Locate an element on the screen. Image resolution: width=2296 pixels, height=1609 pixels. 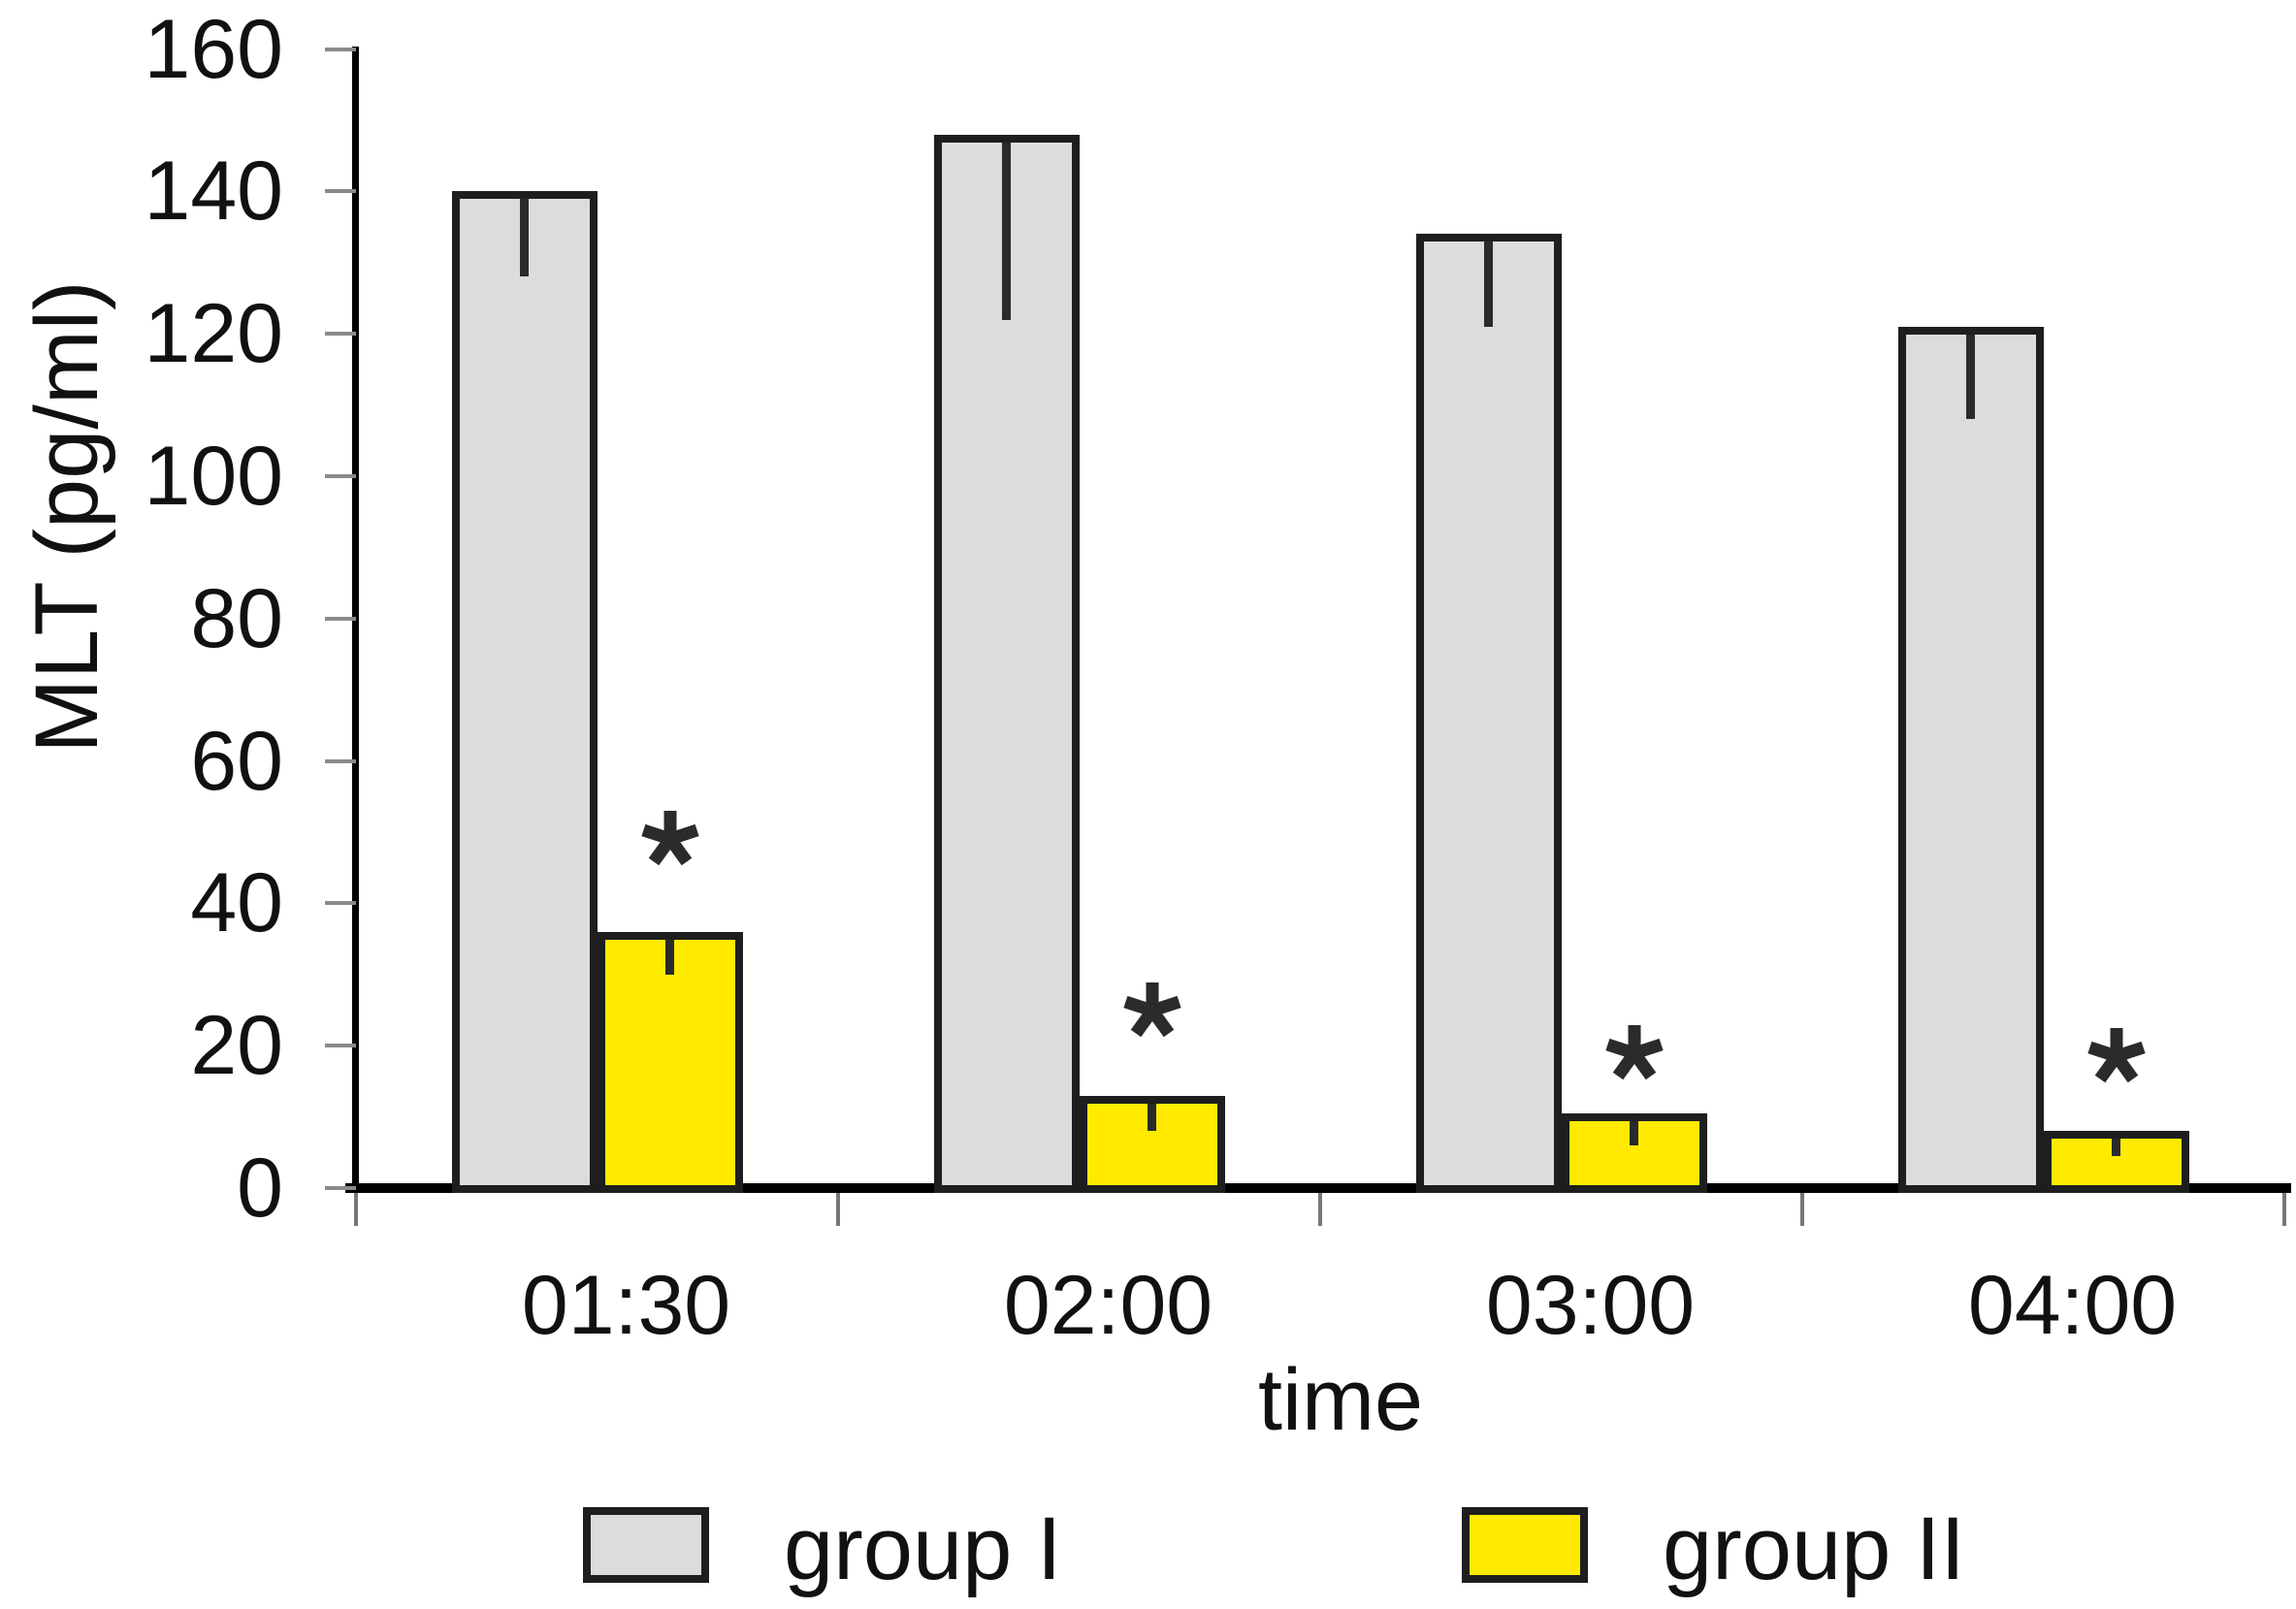
x-axis-title: time is located at coordinates (1341, 1401).